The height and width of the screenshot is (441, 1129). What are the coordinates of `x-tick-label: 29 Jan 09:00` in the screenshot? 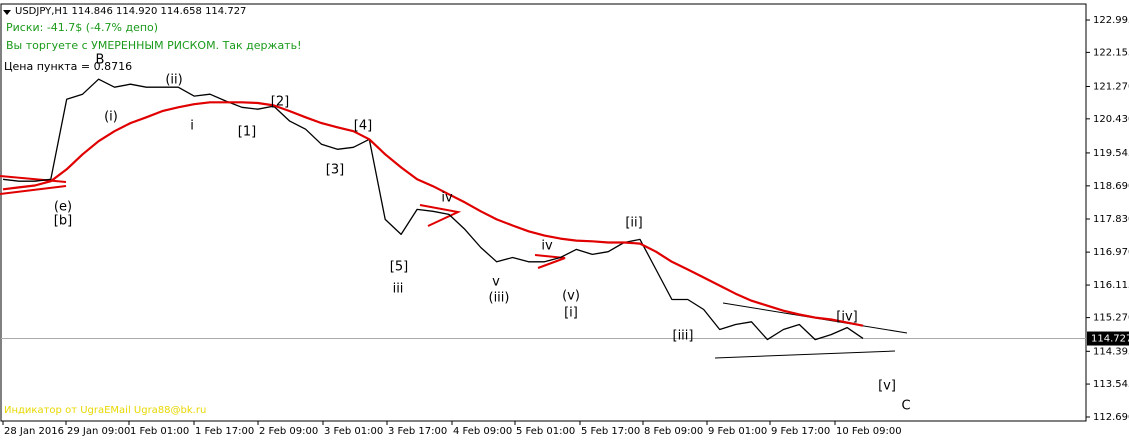 It's located at (98, 431).